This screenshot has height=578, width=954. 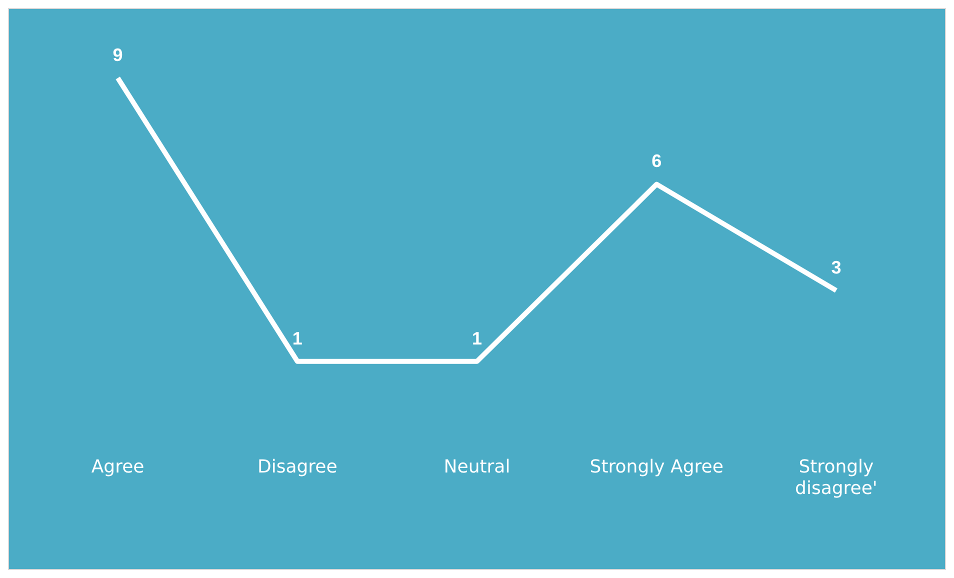 I want to click on data-label: 9, so click(x=117, y=54).